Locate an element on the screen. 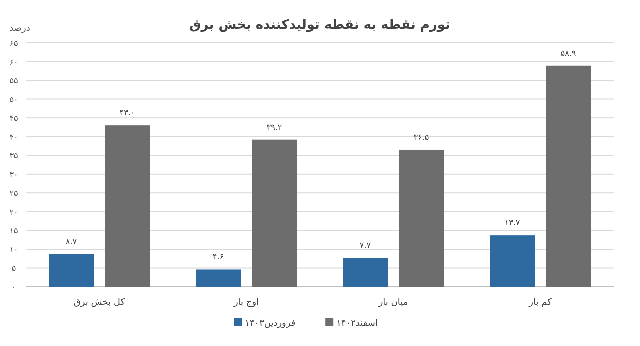 Image resolution: width=640 pixels, height=346 pixels. data-label: ۳۹.۲ is located at coordinates (274, 127).